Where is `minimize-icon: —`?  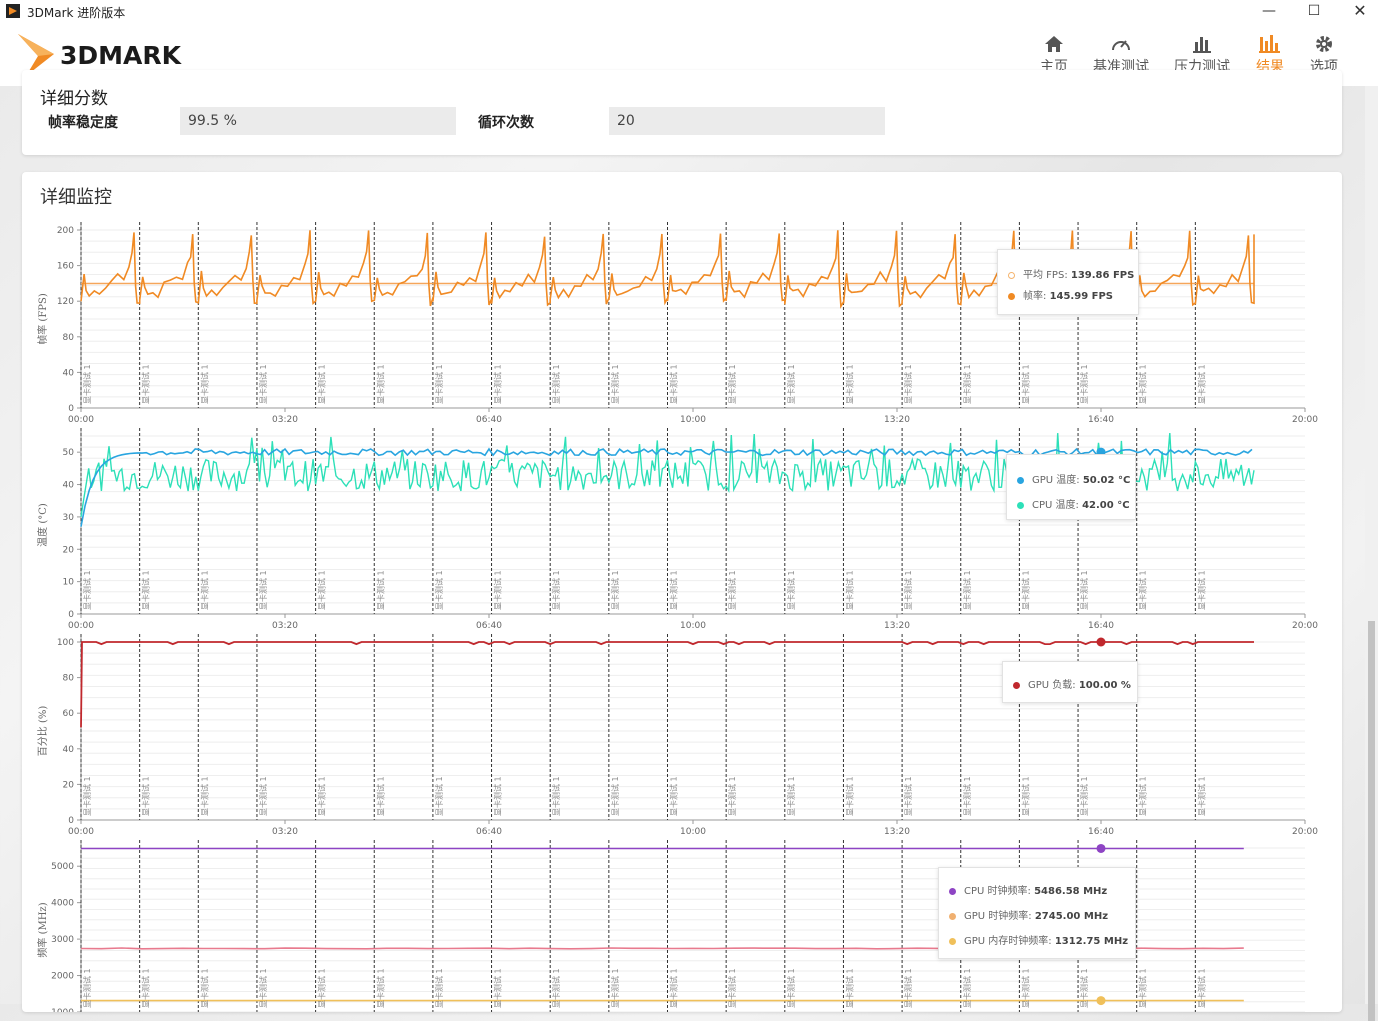
minimize-icon: — is located at coordinates (1269, 11).